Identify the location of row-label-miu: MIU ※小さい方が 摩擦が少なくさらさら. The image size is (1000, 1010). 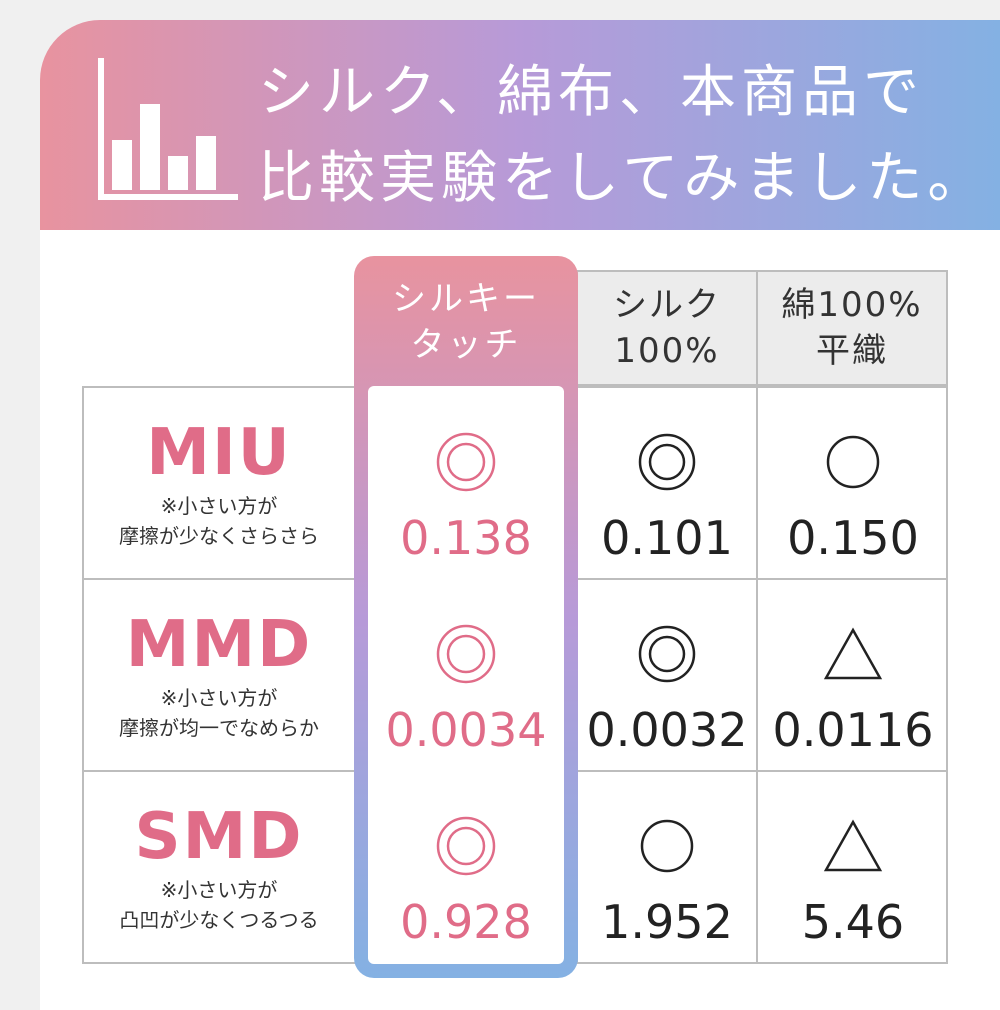
(219, 483).